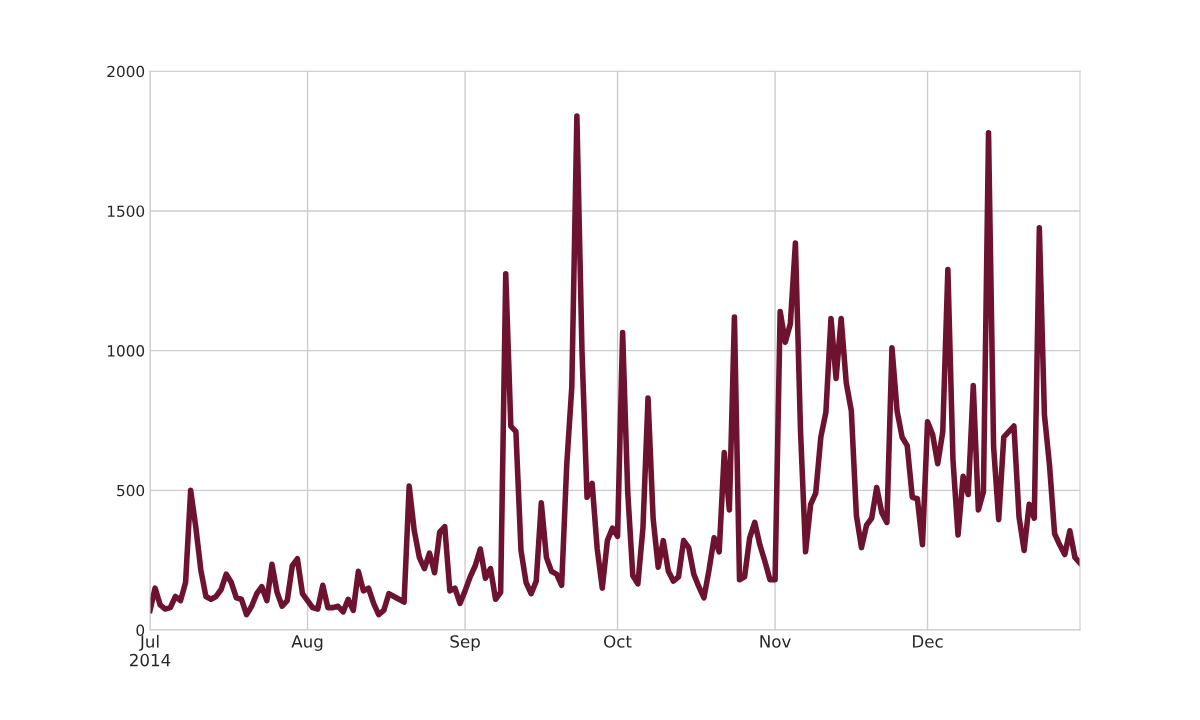 The image size is (1200, 720). Describe the element at coordinates (307, 643) in the screenshot. I see `x-tick-label: Aug` at that location.